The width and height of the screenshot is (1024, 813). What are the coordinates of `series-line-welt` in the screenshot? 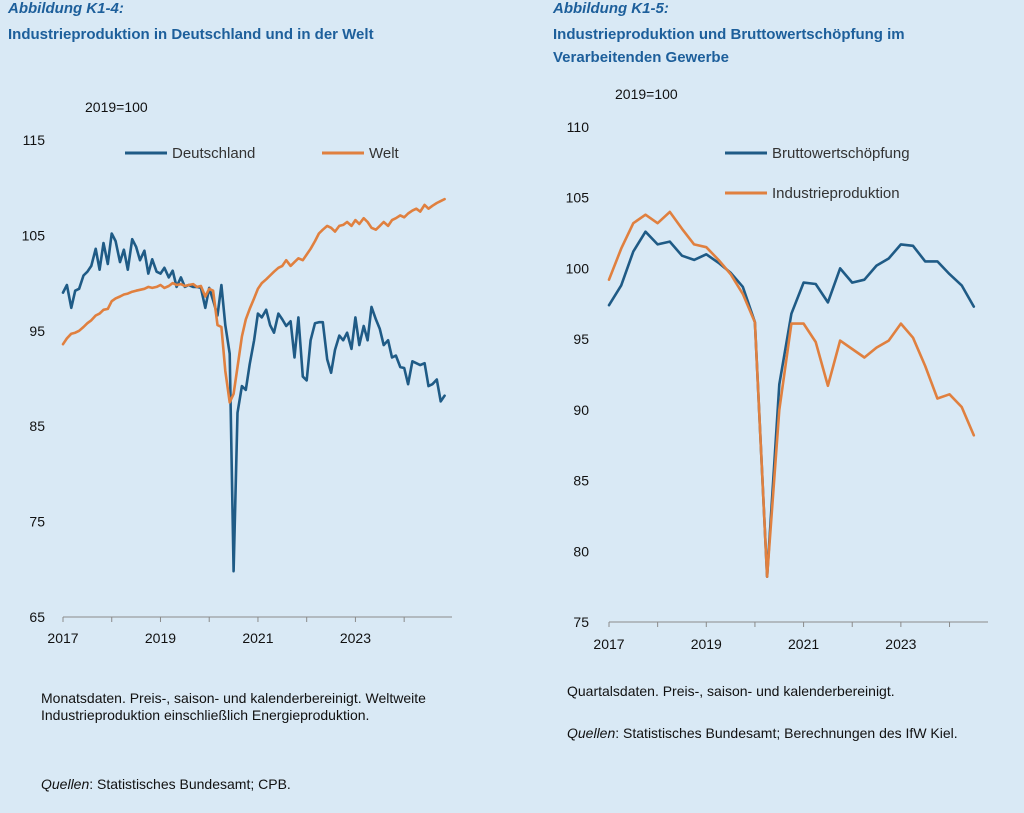 It's located at (253, 300).